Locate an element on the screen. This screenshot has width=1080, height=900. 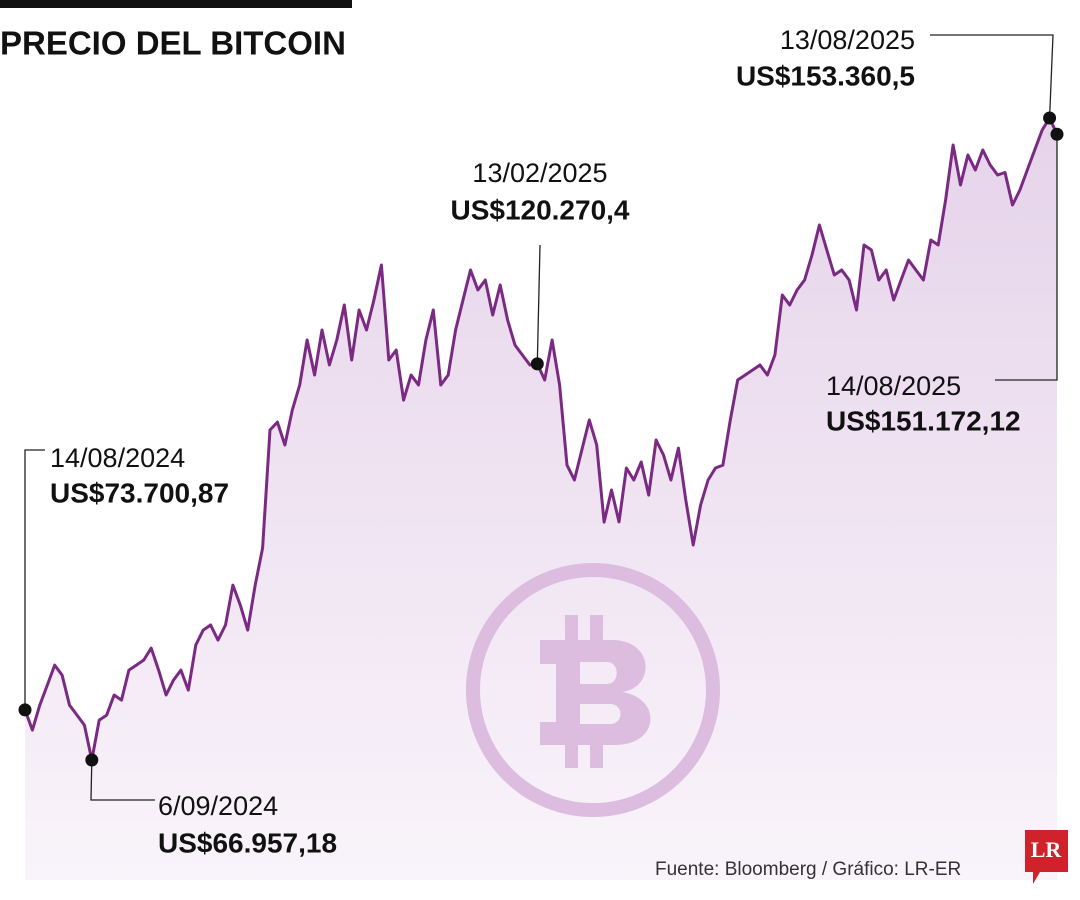
bitcoin-icon is located at coordinates (593, 690).